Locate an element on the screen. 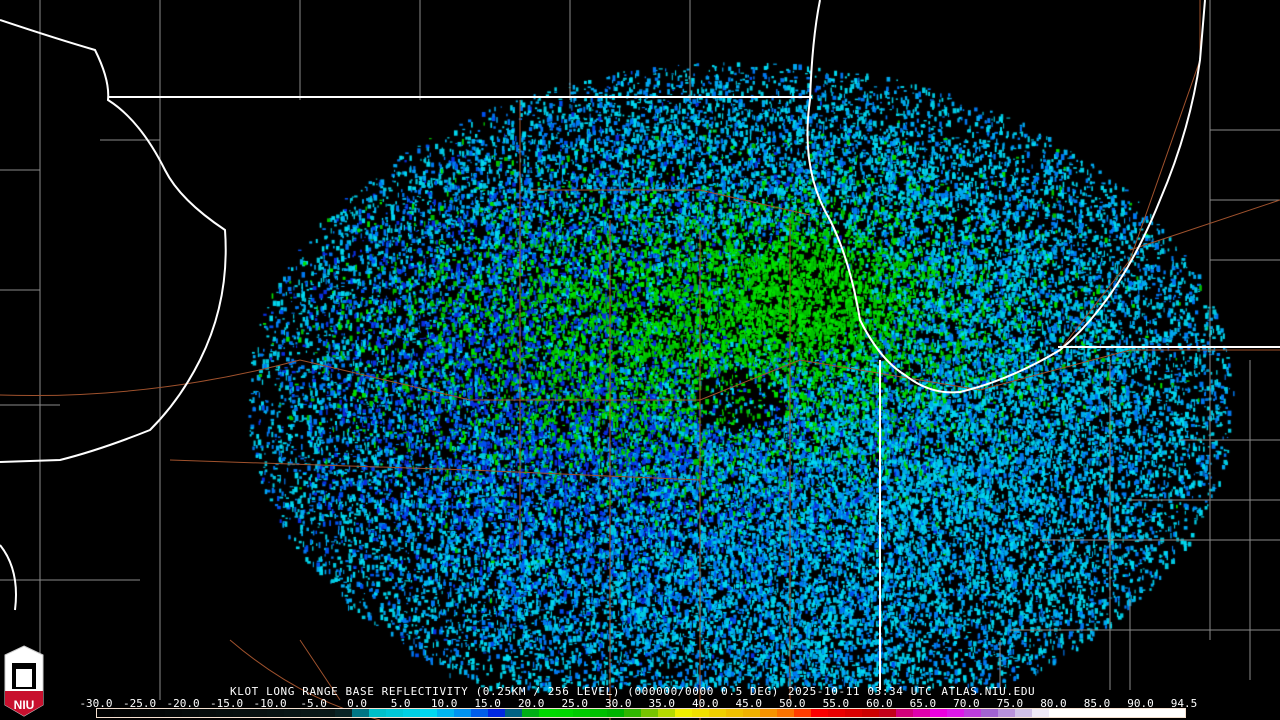 The width and height of the screenshot is (1280, 720). legend-label: 80.0 is located at coordinates (1053, 703).